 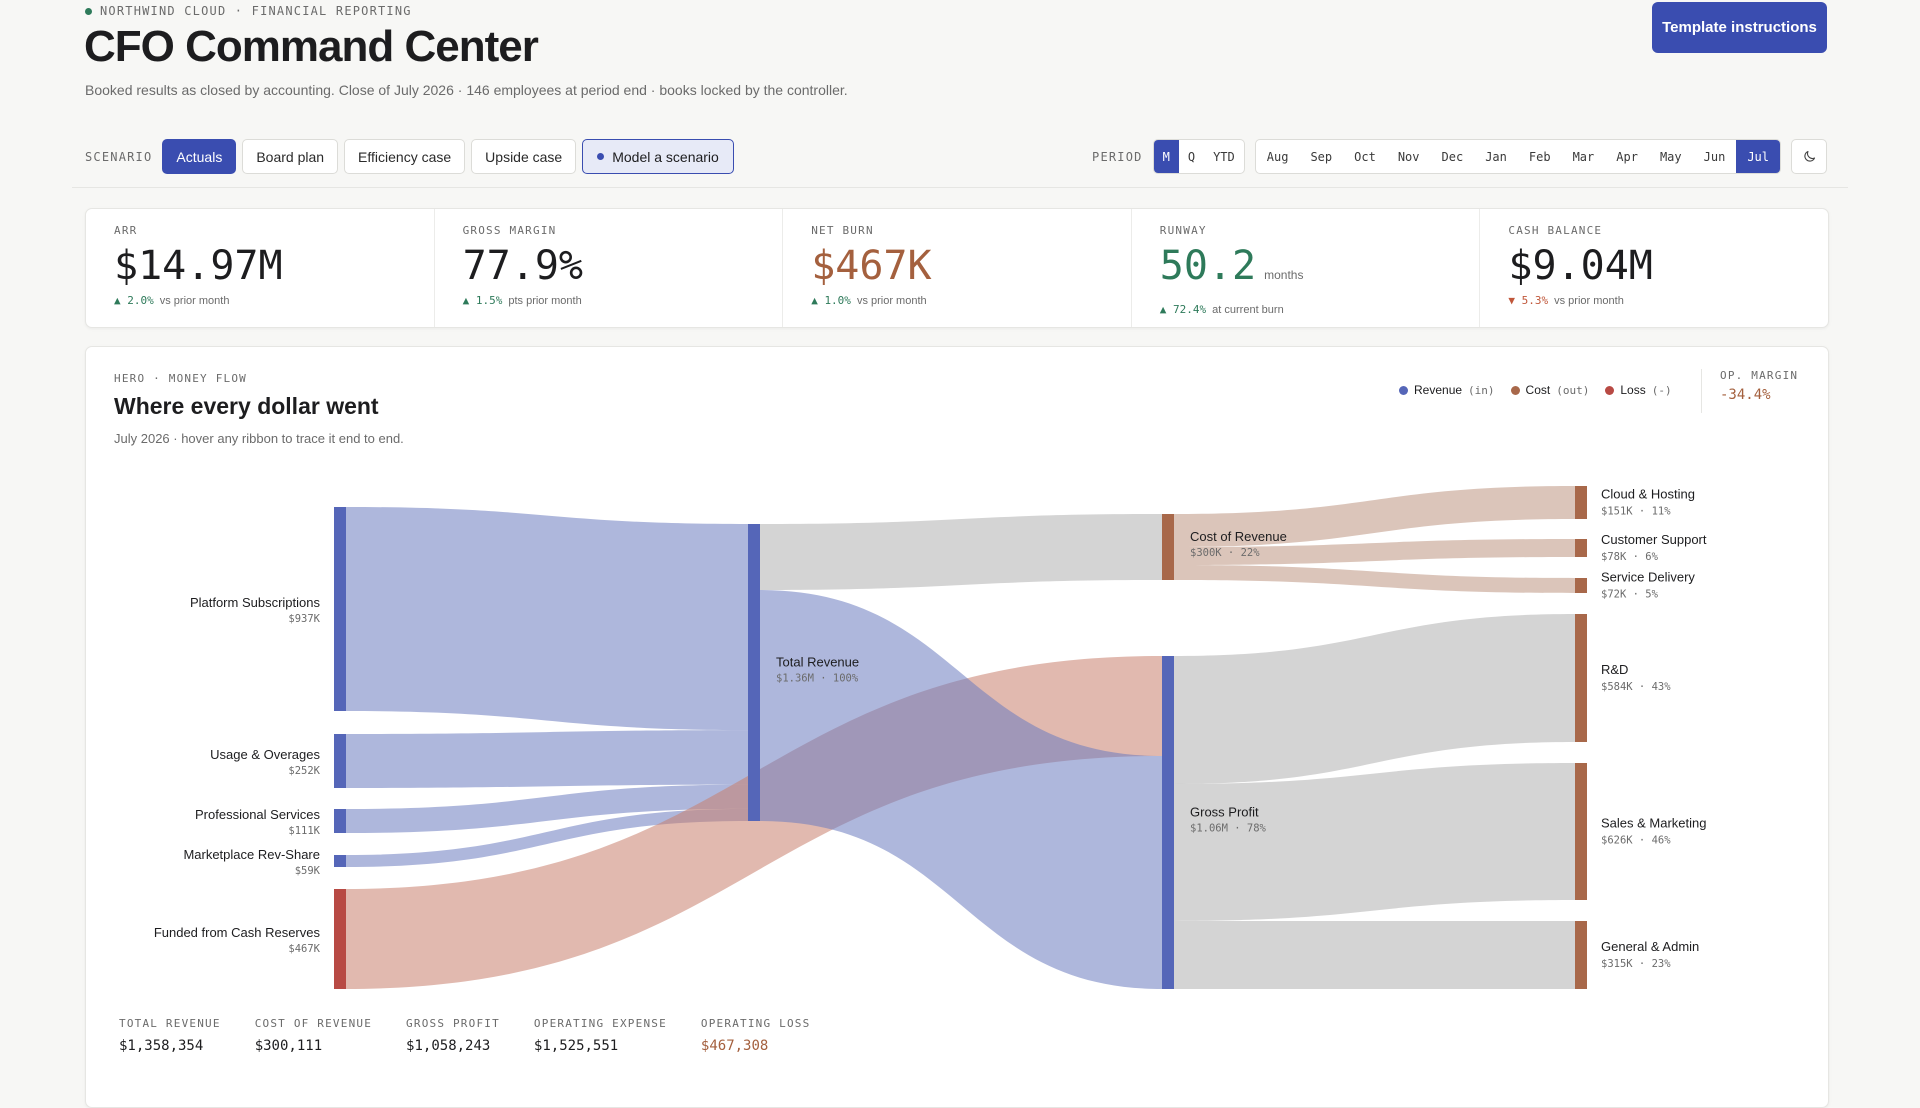 I want to click on ribbon-total-revenue-to-cost-of-revenue, so click(x=961, y=552).